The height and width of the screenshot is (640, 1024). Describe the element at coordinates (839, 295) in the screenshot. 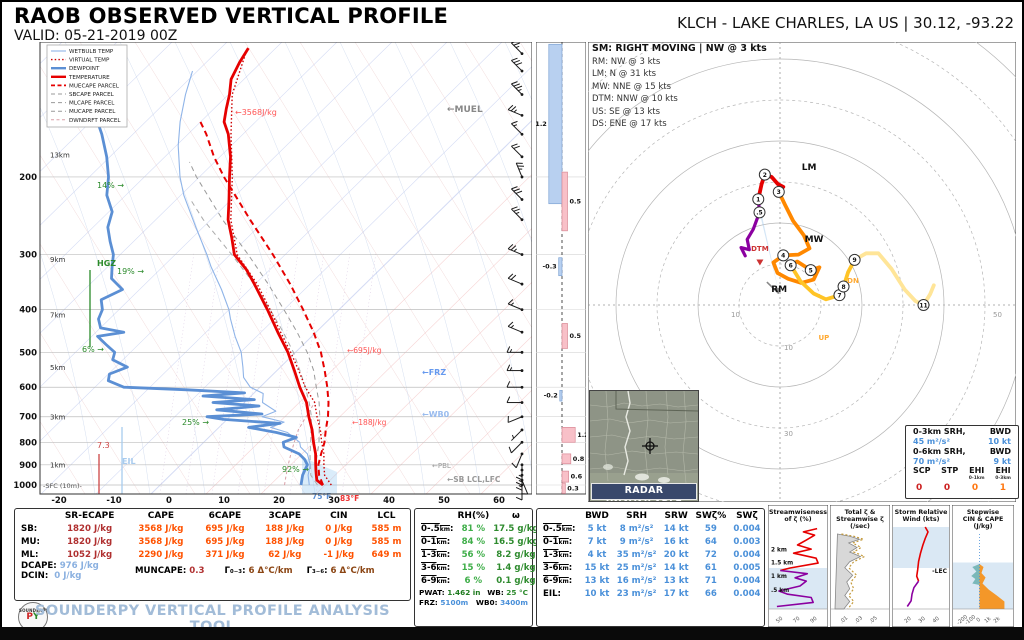

I see `svg-text: 7` at that location.